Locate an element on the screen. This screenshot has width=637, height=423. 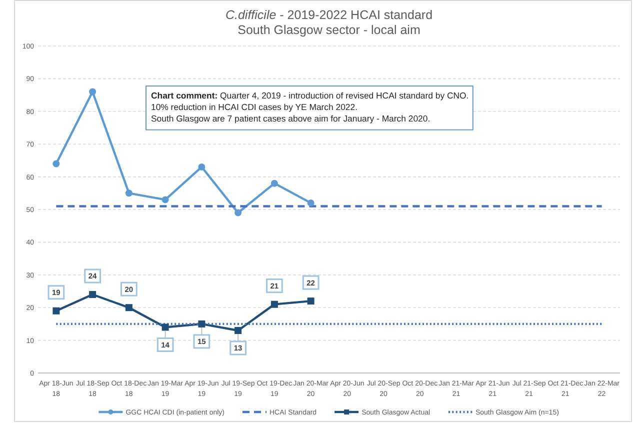
chart-title: C.difficile - 2019-2022 HCAI standard is located at coordinates (329, 15).